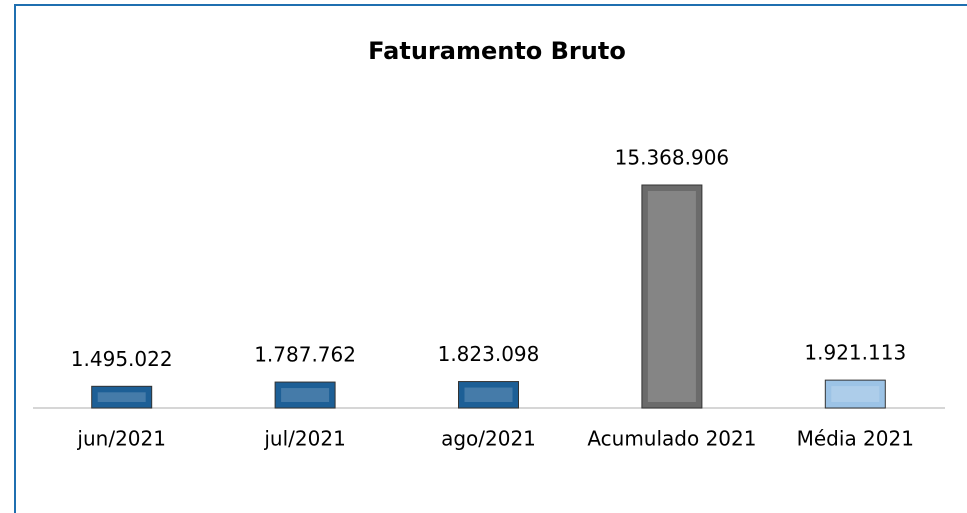 The image size is (967, 513). Describe the element at coordinates (304, 439) in the screenshot. I see `x-tick-label: jul/2021` at that location.